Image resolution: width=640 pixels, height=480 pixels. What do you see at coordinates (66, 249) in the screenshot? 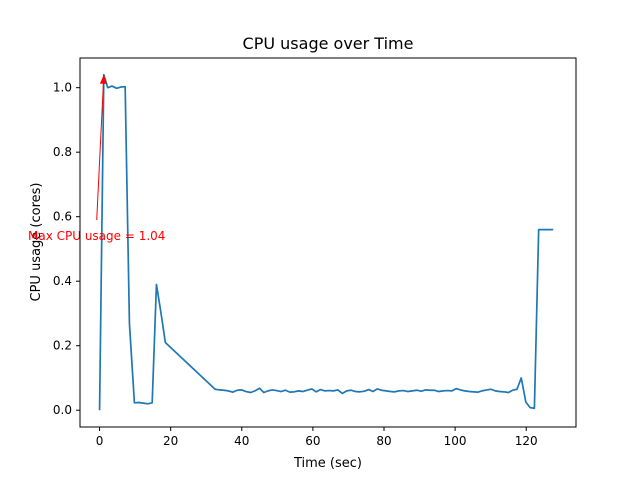
I see `y-axis: 0.0 0.2 0.4 0.6 0.8 1.0` at bounding box center [66, 249].